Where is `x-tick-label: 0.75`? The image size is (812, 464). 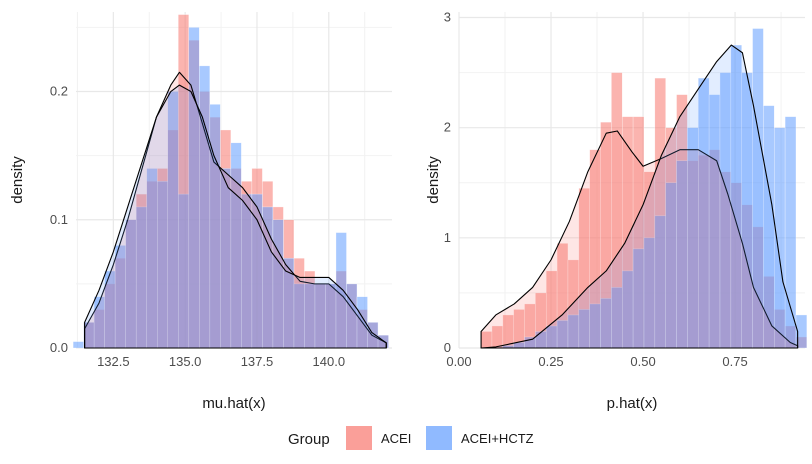 x-tick-label: 0.75 is located at coordinates (734, 361).